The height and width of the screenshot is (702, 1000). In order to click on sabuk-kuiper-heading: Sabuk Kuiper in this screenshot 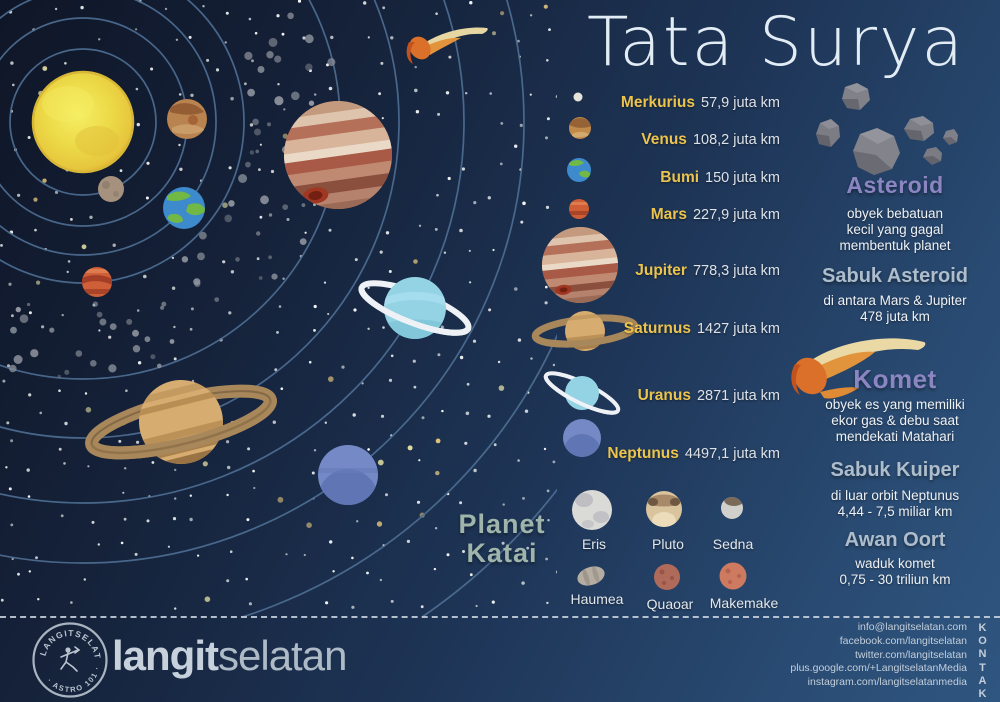, I will do `click(895, 470)`.